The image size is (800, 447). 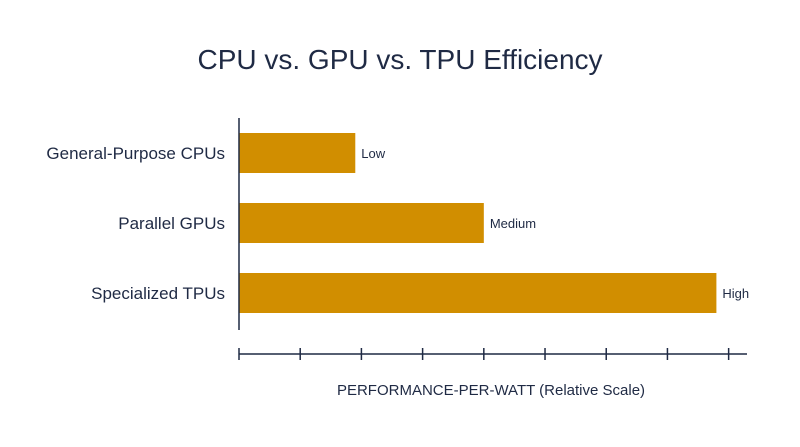 What do you see at coordinates (373, 153) in the screenshot?
I see `data-label-1: Low` at bounding box center [373, 153].